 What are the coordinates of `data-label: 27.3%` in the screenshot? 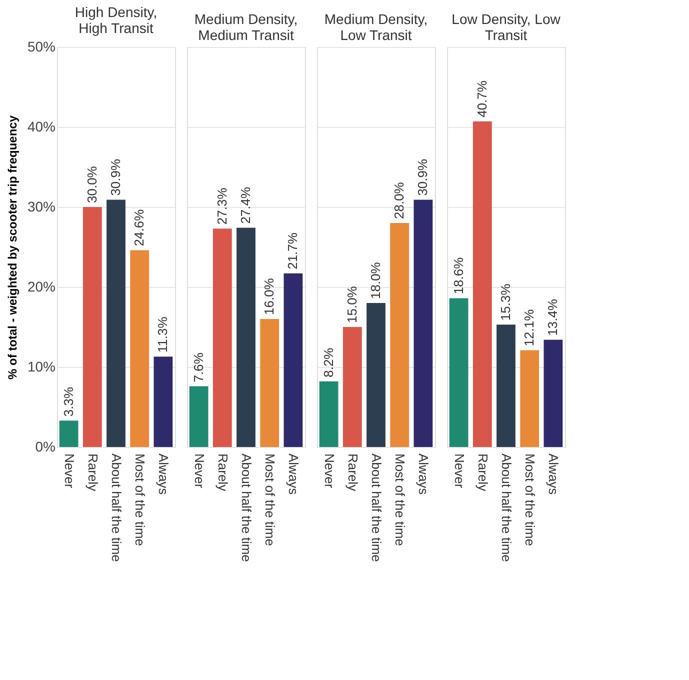 It's located at (222, 206).